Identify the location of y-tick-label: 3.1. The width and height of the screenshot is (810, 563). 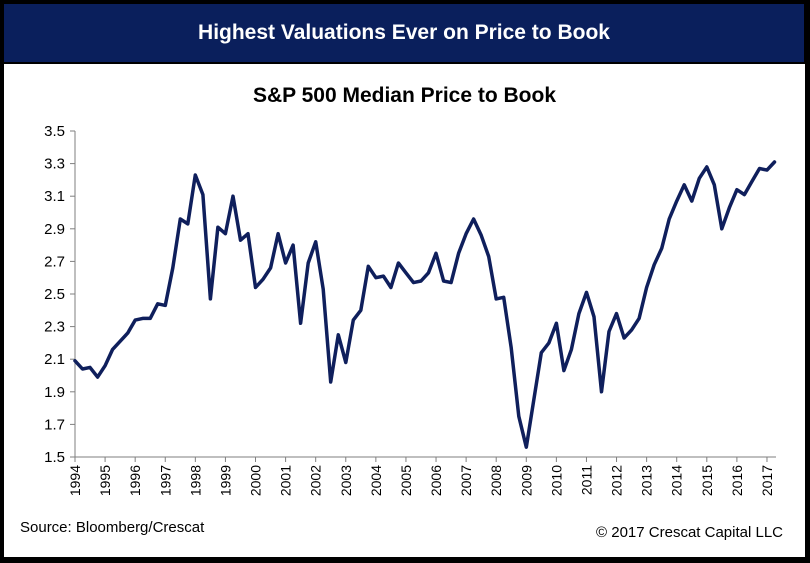
(54, 196).